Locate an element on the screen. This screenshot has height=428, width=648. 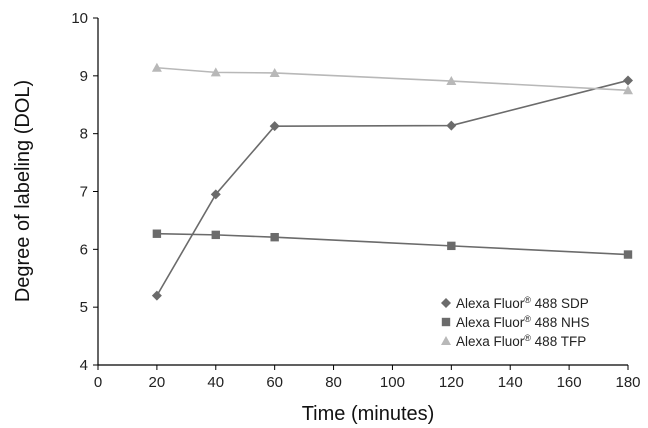
x-tick-label: 100 is located at coordinates (392, 382).